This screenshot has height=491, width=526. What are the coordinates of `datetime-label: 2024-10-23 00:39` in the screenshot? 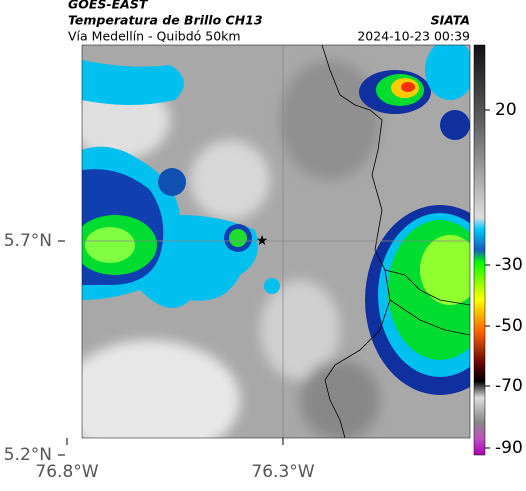 It's located at (413, 36).